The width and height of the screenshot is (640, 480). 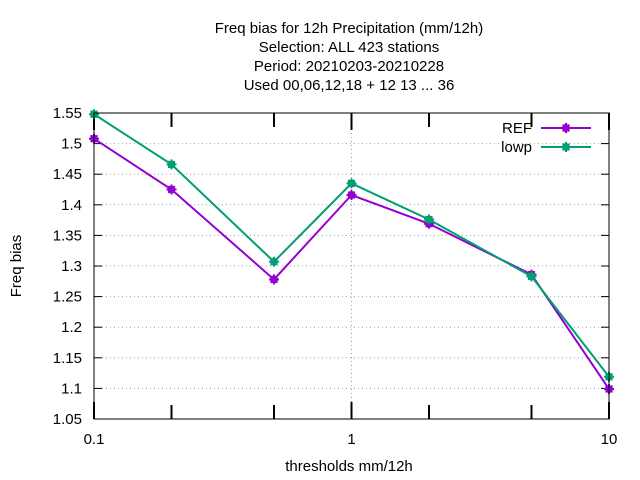 What do you see at coordinates (71, 144) in the screenshot?
I see `y-tick-label: 1.5` at bounding box center [71, 144].